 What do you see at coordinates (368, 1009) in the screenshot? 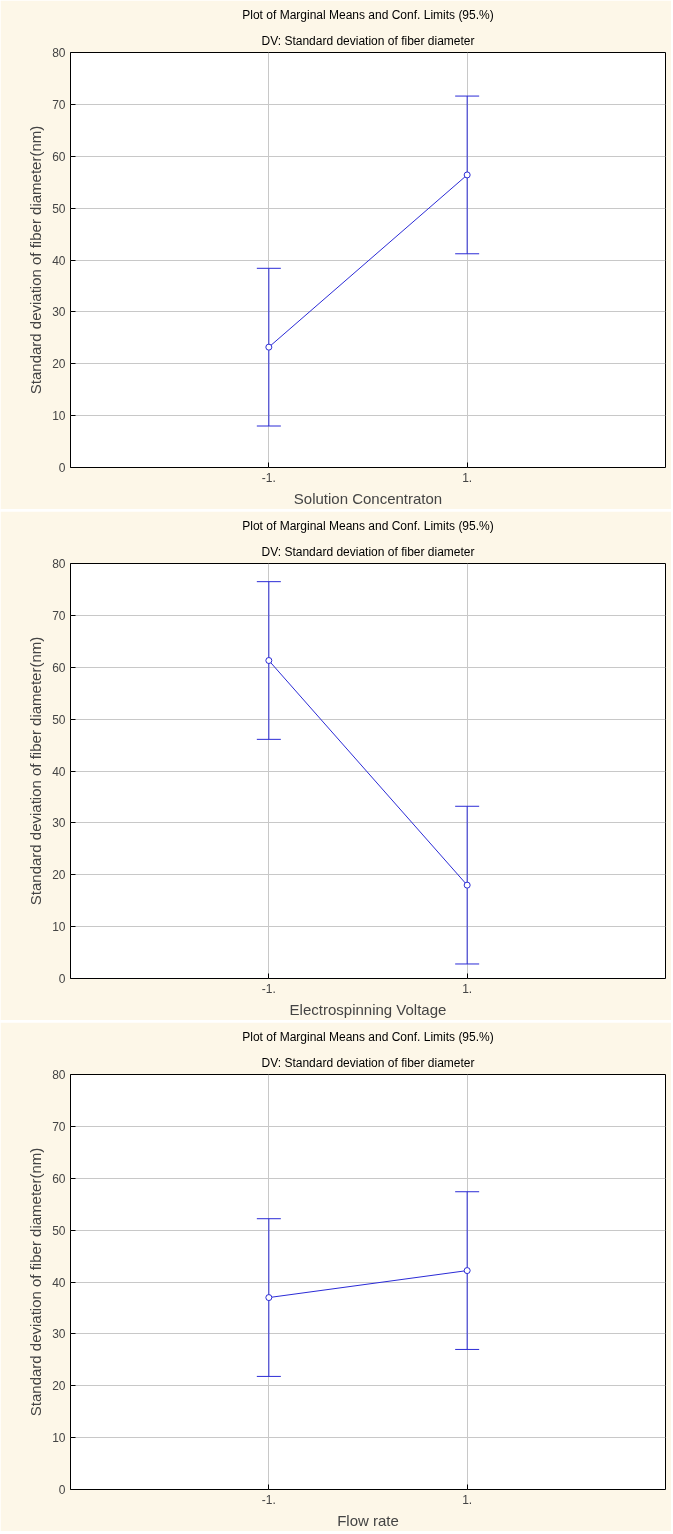
I see `x-axis-title: Electrospinning Voltage` at bounding box center [368, 1009].